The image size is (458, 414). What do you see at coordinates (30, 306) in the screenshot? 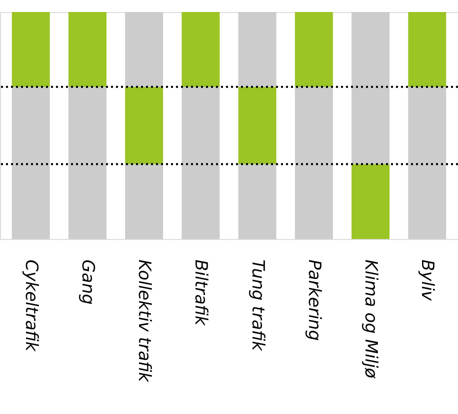
I see `x-tick-label: Cykeltrafik` at bounding box center [30, 306].